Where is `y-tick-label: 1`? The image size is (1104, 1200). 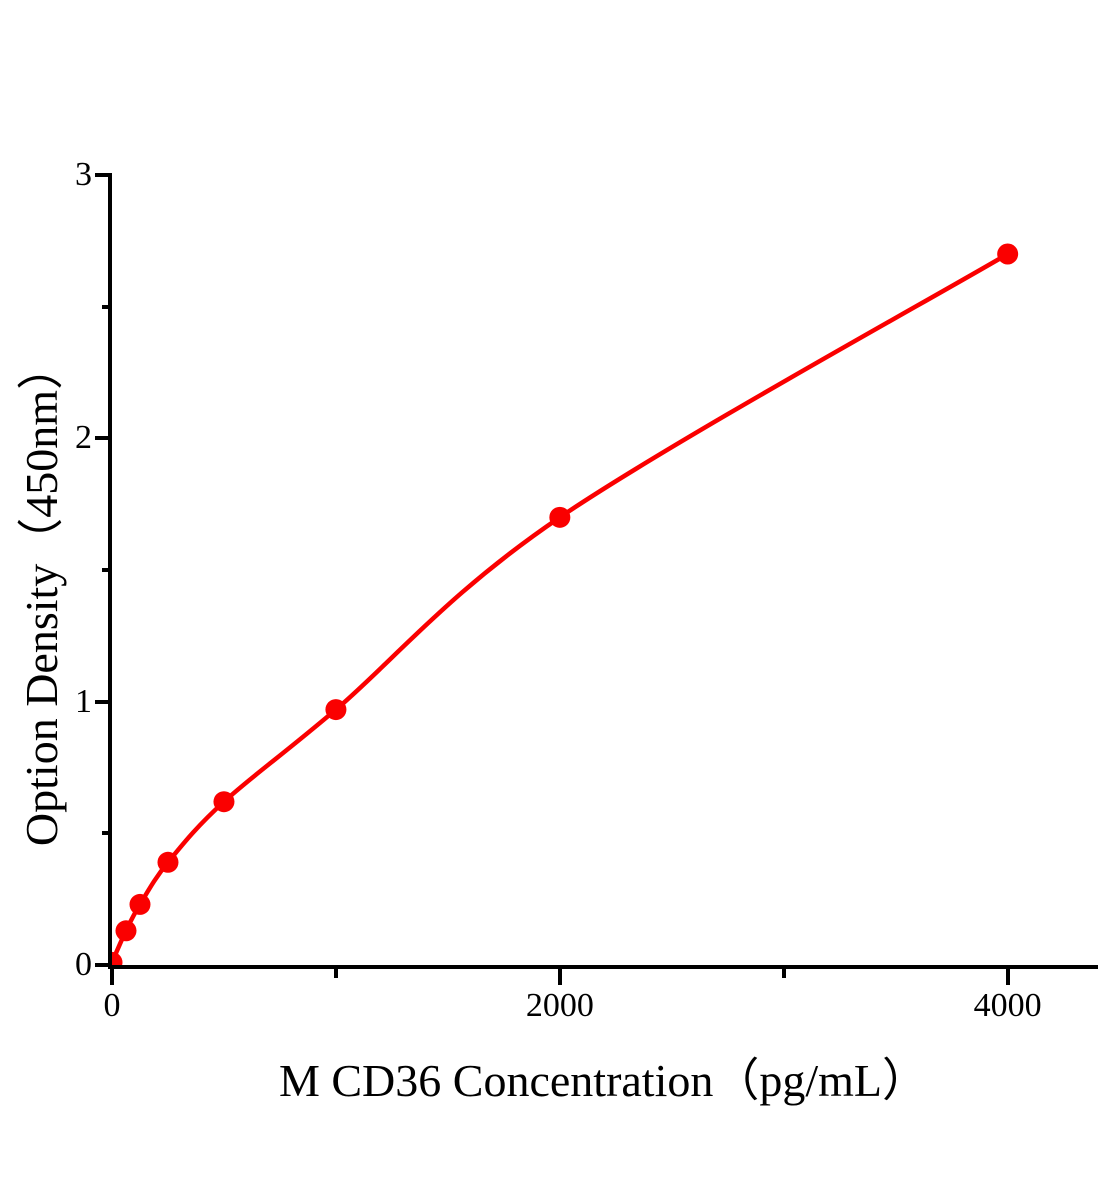 y-tick-label: 1 is located at coordinates (83, 701).